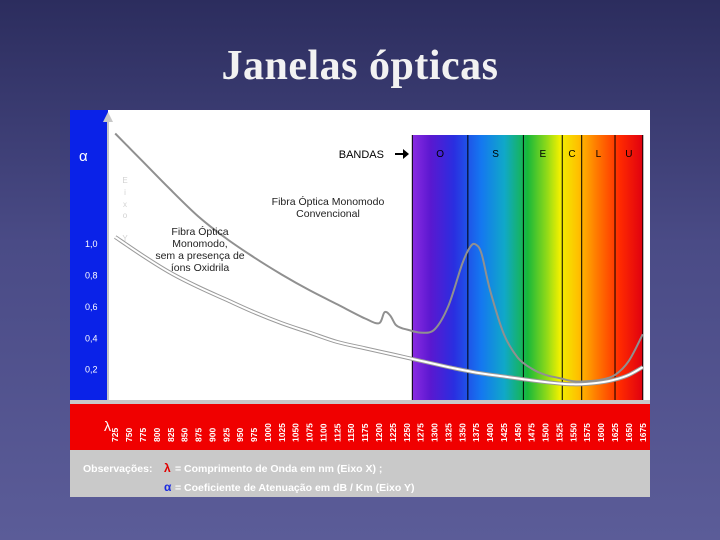 The width and height of the screenshot is (720, 540). What do you see at coordinates (435, 432) in the screenshot?
I see `x-tick-1300: 1300` at bounding box center [435, 432].